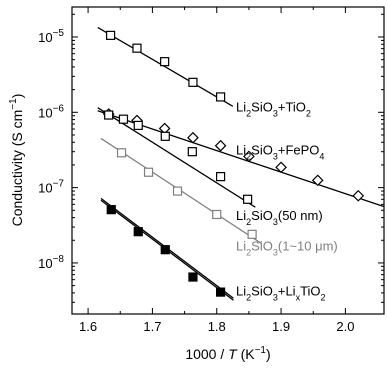 This screenshot has width=387, height=372. What do you see at coordinates (281, 326) in the screenshot?
I see `x-tick-label: 1.9` at bounding box center [281, 326].